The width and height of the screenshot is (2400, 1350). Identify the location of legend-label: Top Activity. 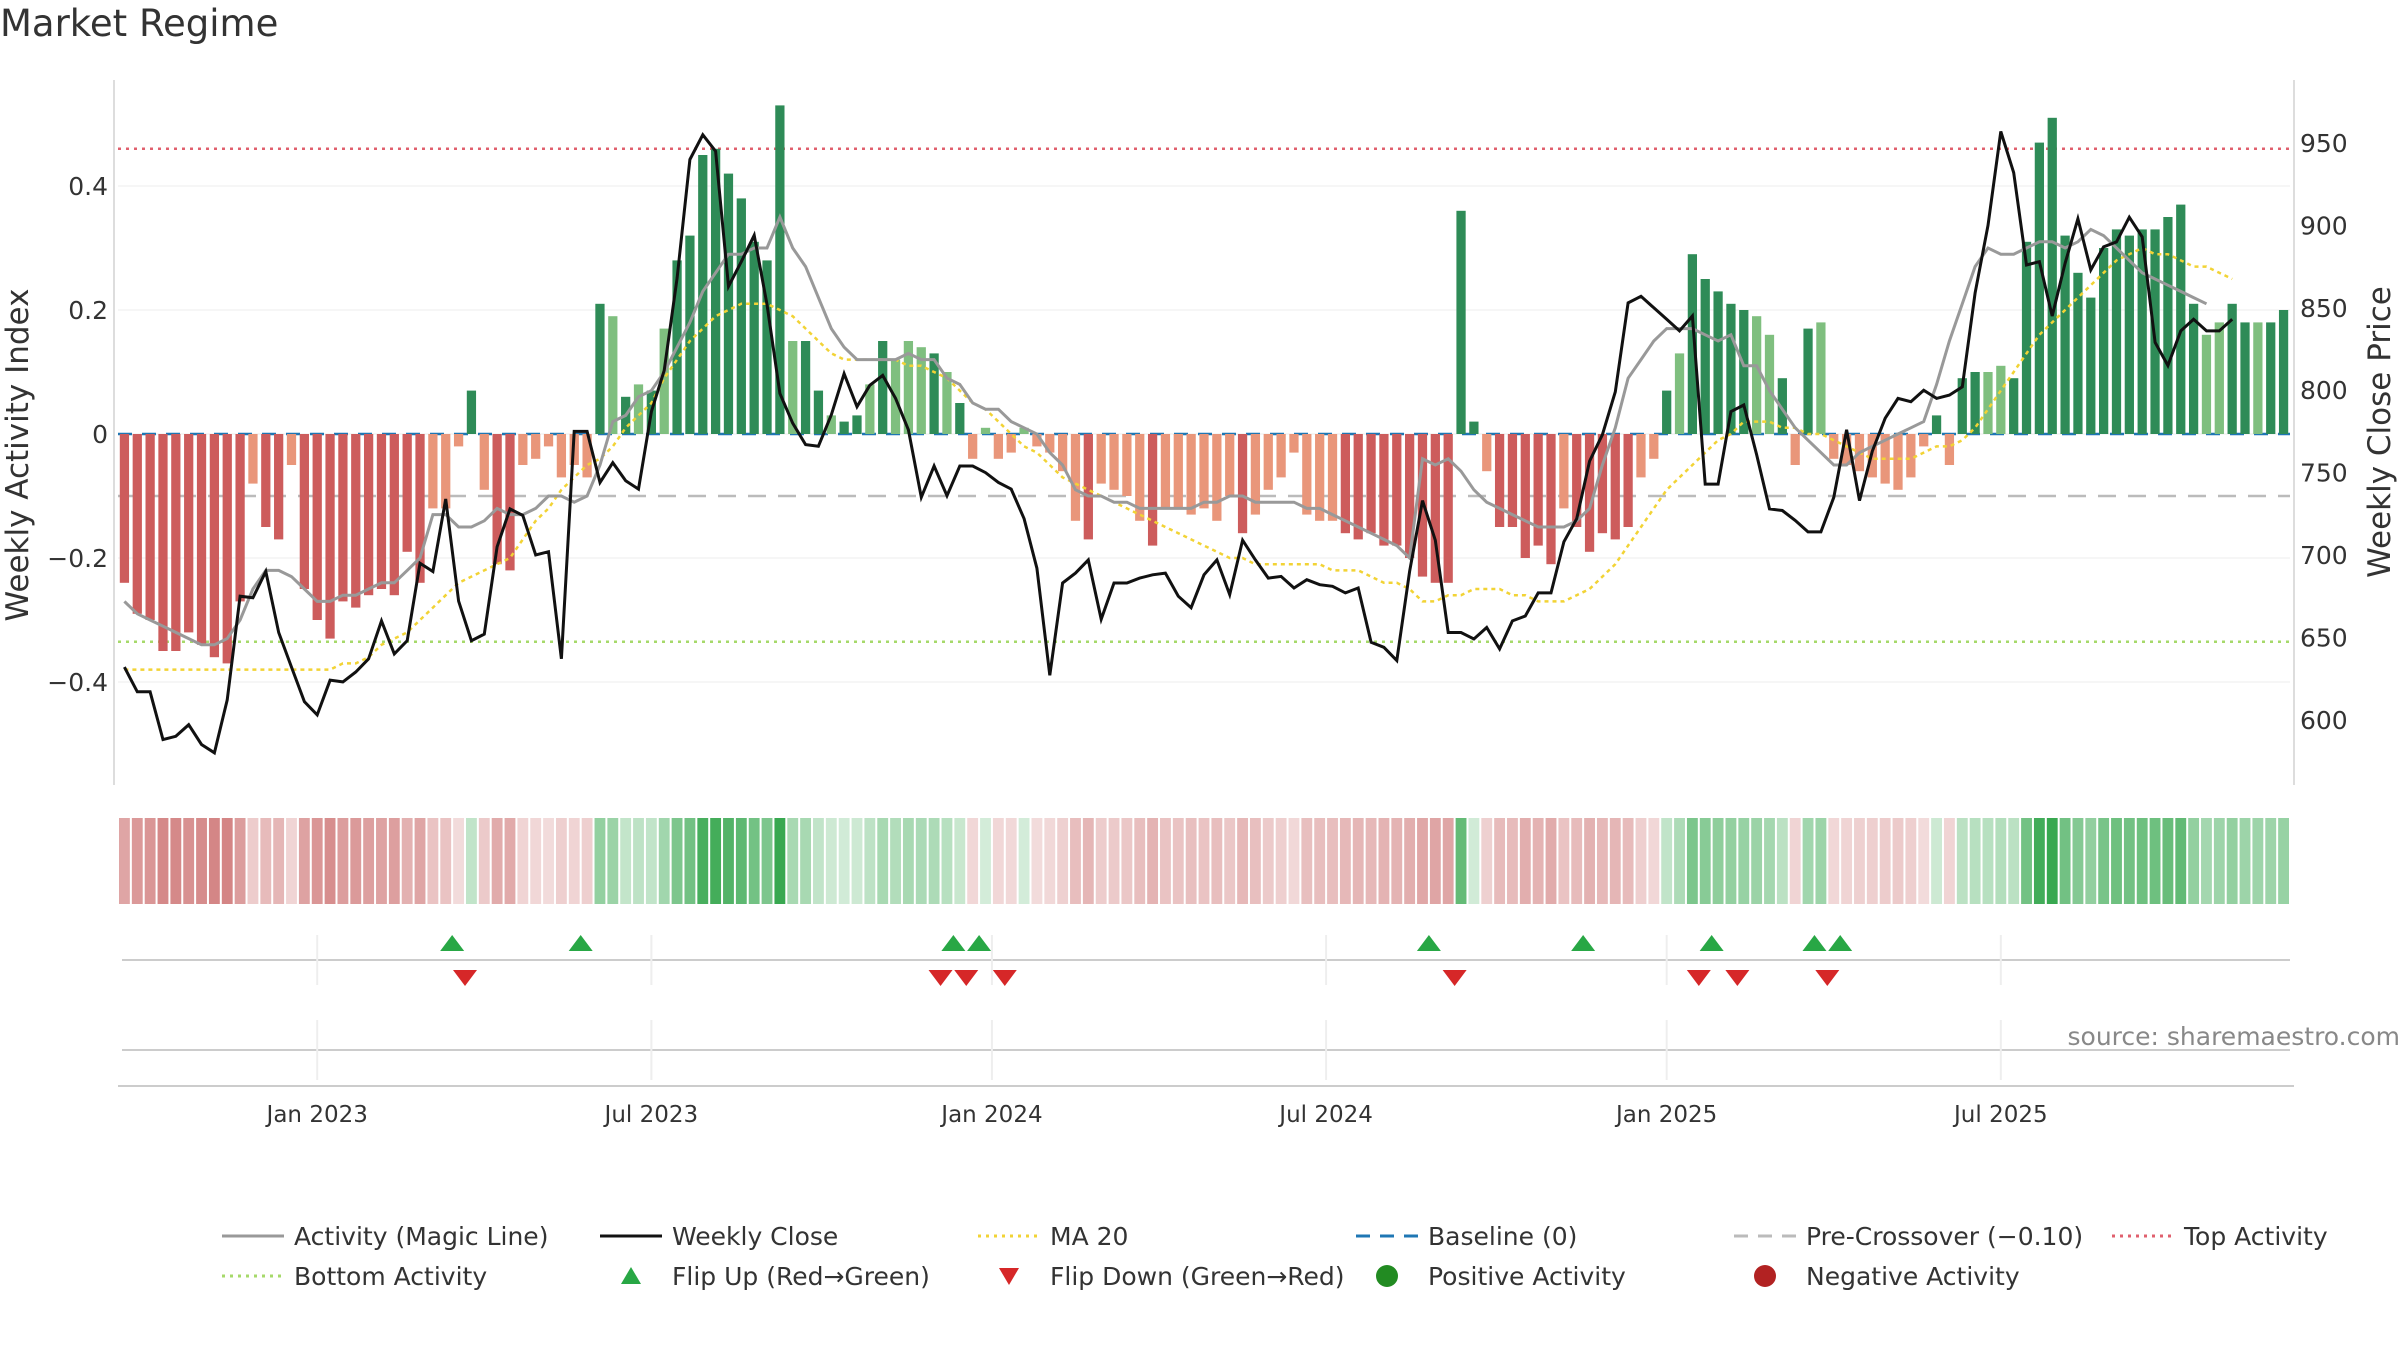
(2255, 1236).